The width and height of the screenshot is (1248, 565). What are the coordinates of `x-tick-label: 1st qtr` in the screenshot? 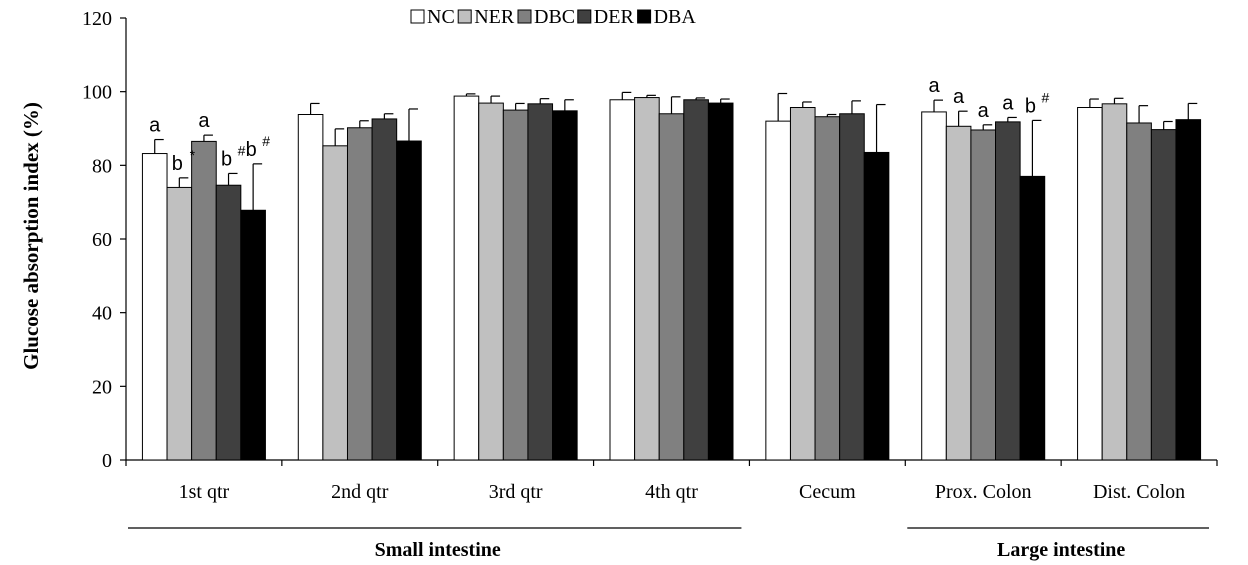 It's located at (204, 492).